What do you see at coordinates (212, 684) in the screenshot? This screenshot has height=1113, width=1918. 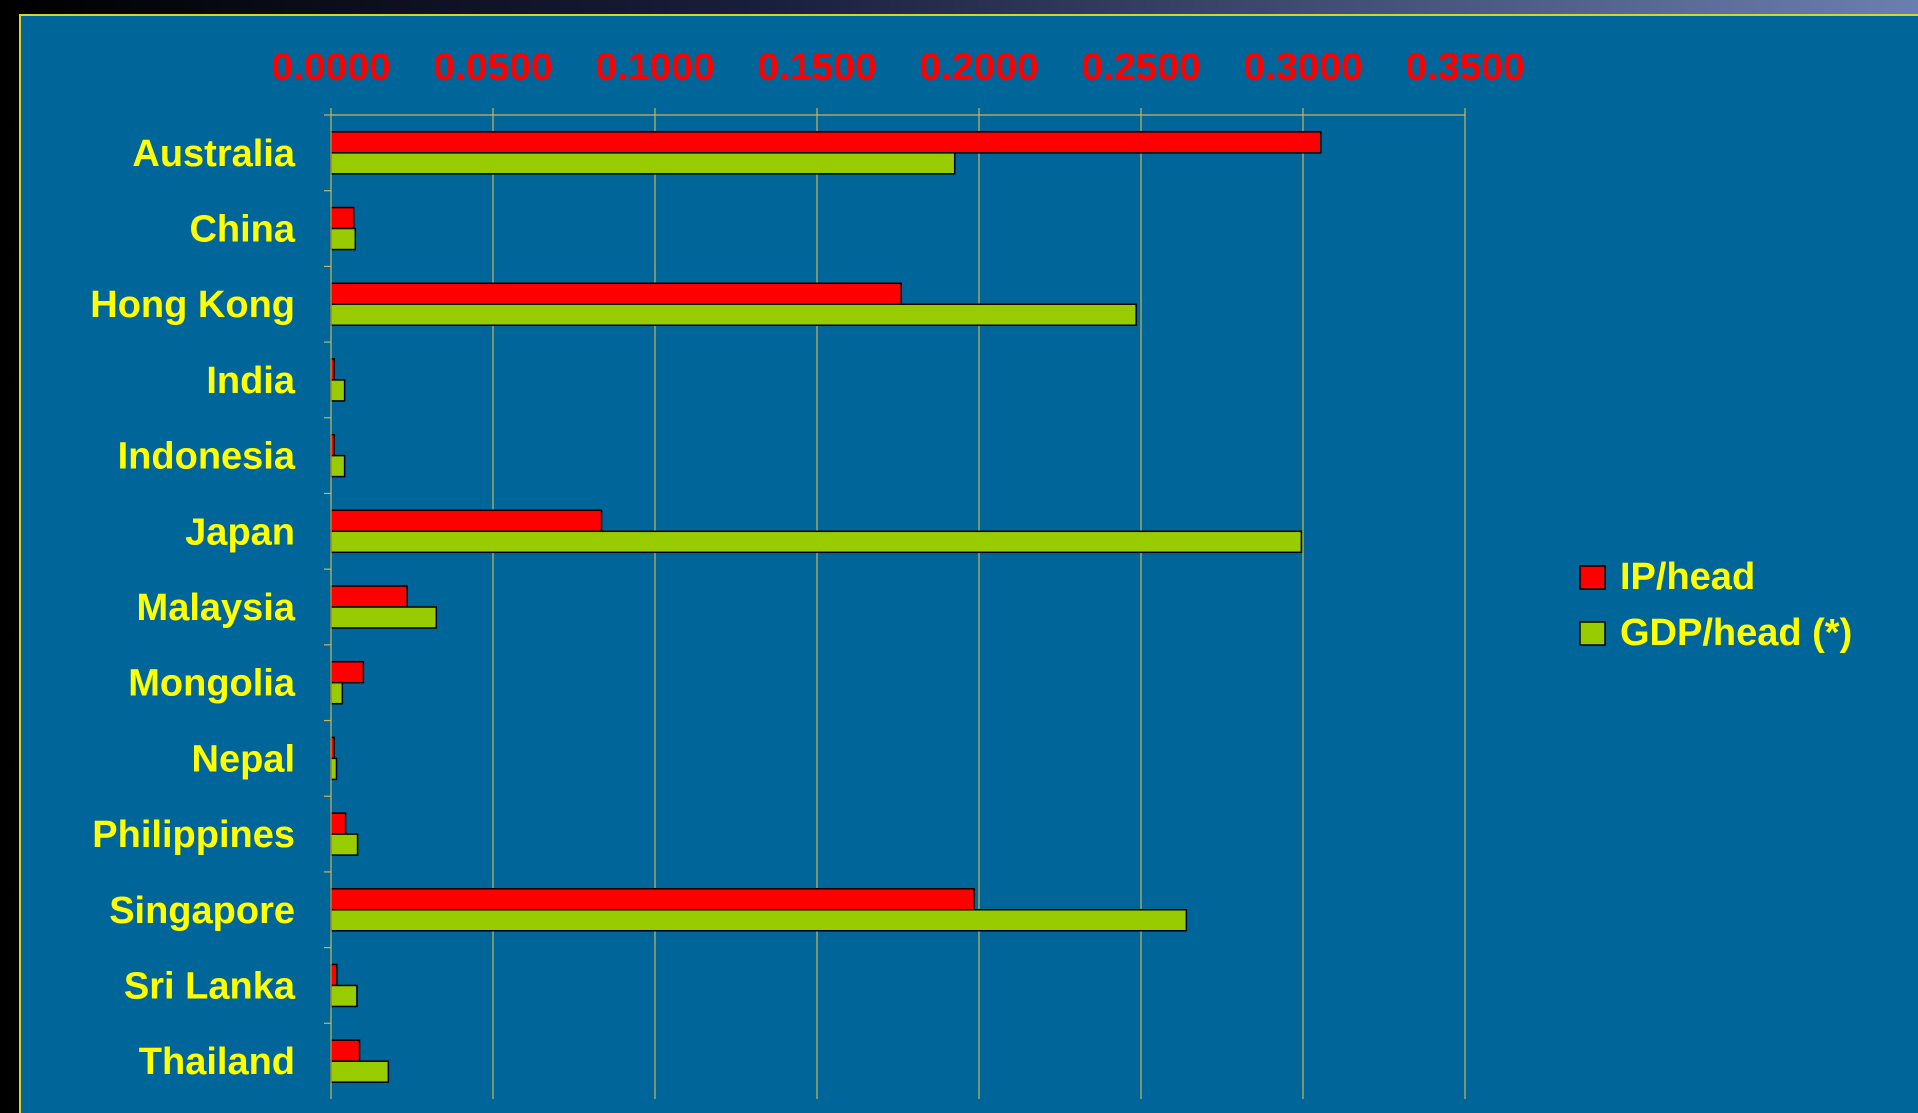 I see `category-label: Mongolia` at bounding box center [212, 684].